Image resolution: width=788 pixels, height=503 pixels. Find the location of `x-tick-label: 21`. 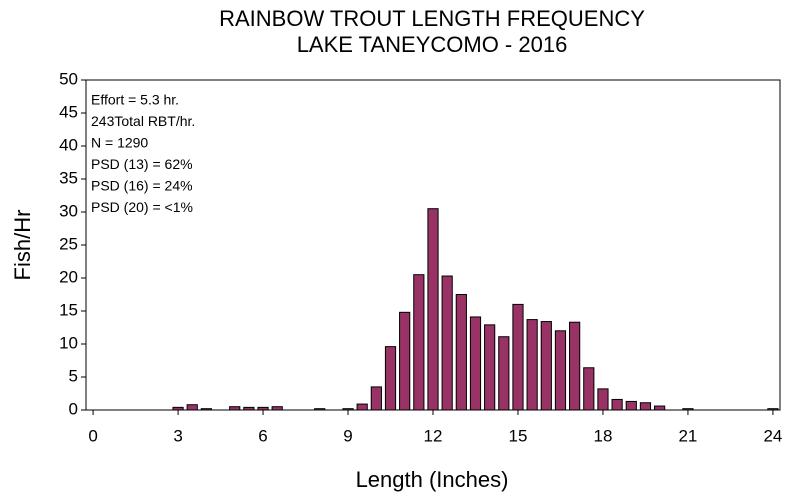

x-tick-label: 21 is located at coordinates (687, 435).